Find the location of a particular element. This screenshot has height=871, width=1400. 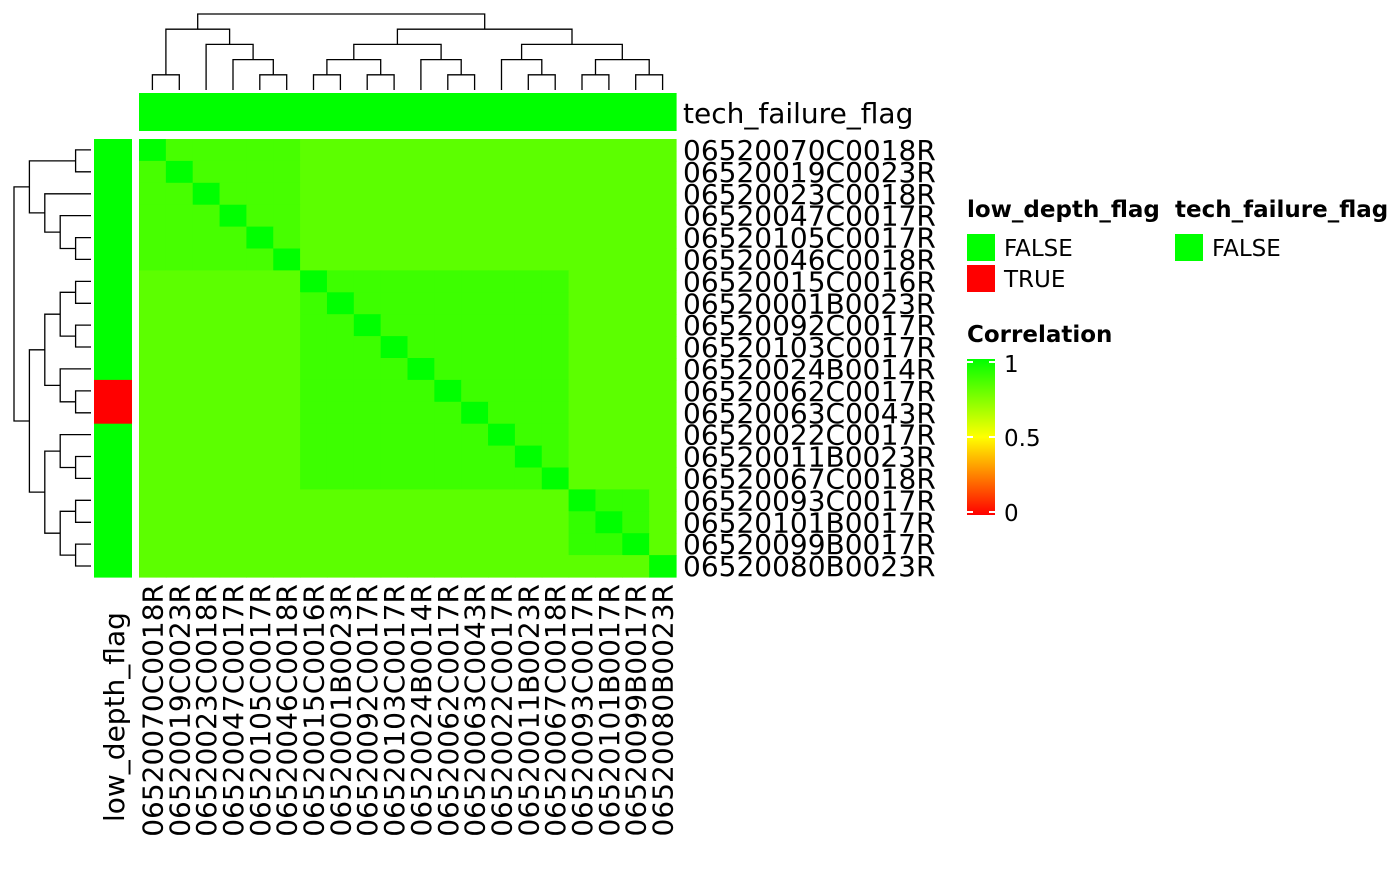

row-label: 06520067C0018R is located at coordinates (809, 478).